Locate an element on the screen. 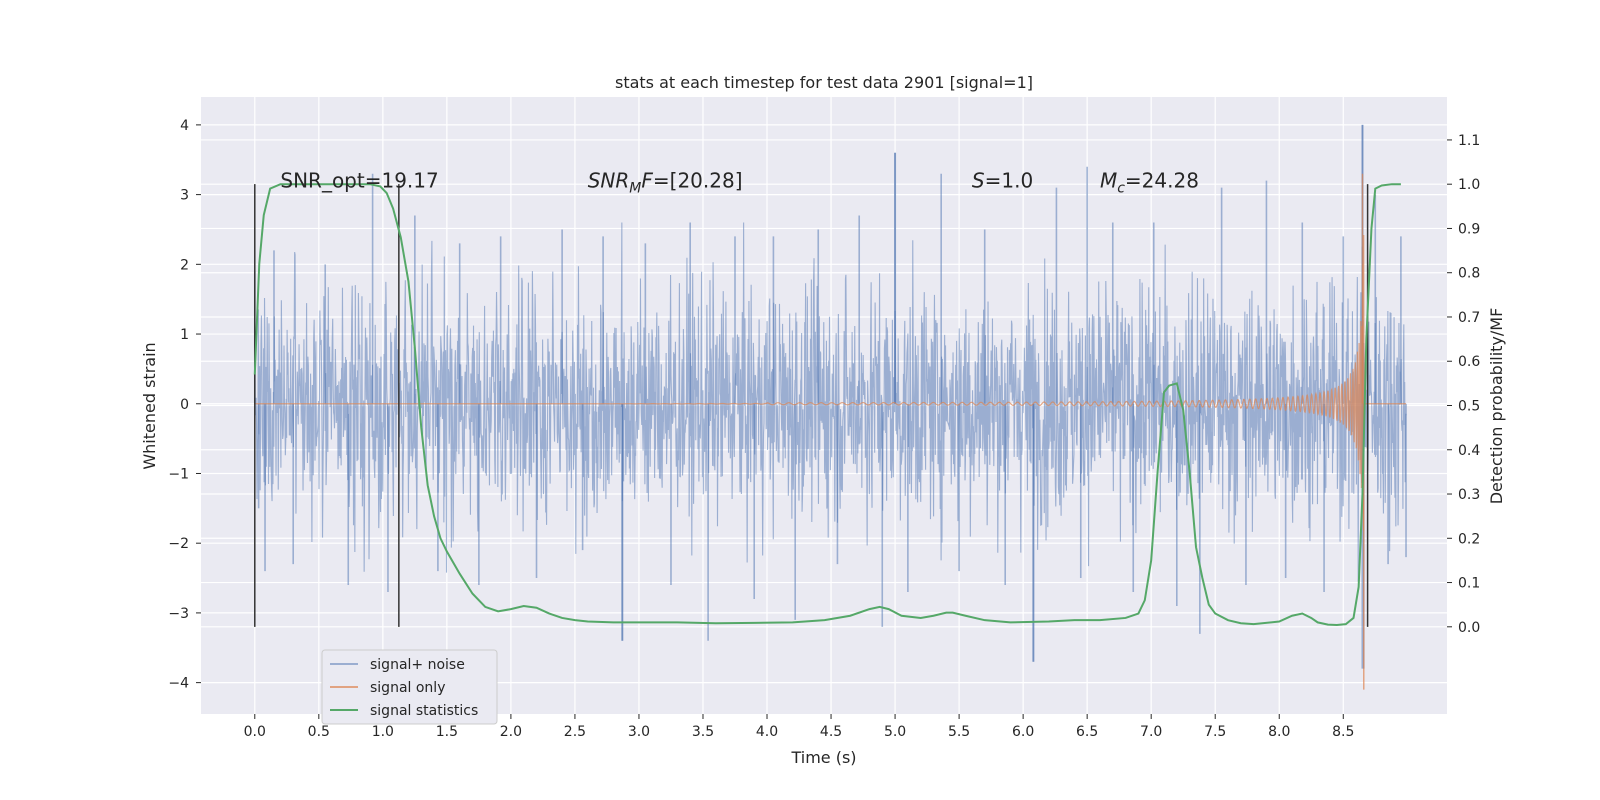  y-tick-label: −2 is located at coordinates (178, 544).